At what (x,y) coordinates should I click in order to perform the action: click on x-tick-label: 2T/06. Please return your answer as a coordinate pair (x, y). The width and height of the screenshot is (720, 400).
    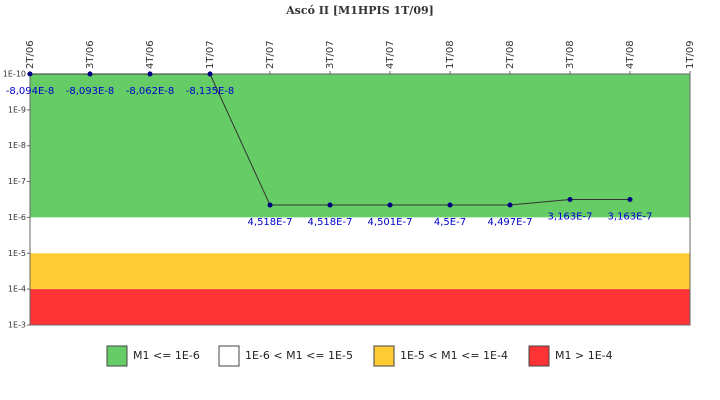
    Looking at the image, I should click on (30, 54).